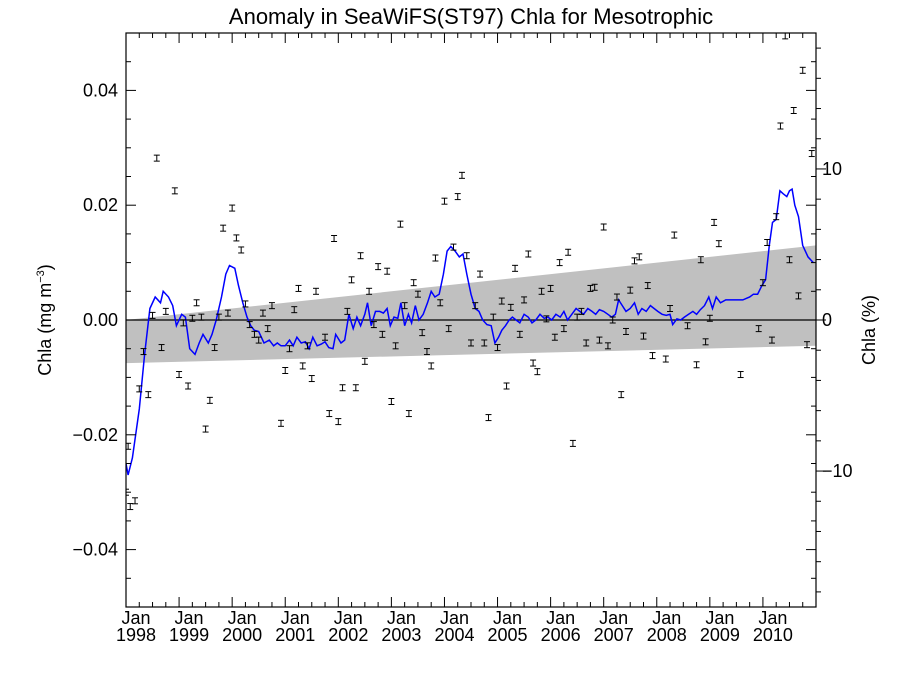 The height and width of the screenshot is (675, 900). Describe the element at coordinates (614, 635) in the screenshot. I see `x-tick-year-label: 2007` at that location.